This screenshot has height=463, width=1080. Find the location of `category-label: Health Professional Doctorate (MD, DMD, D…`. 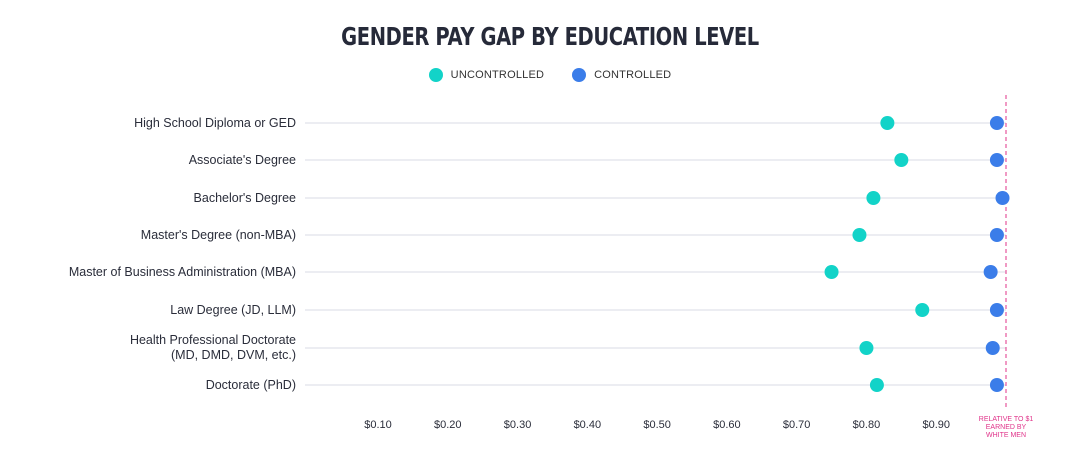

category-label: Health Professional Doctorate (MD, DMD, D… is located at coordinates (213, 347).